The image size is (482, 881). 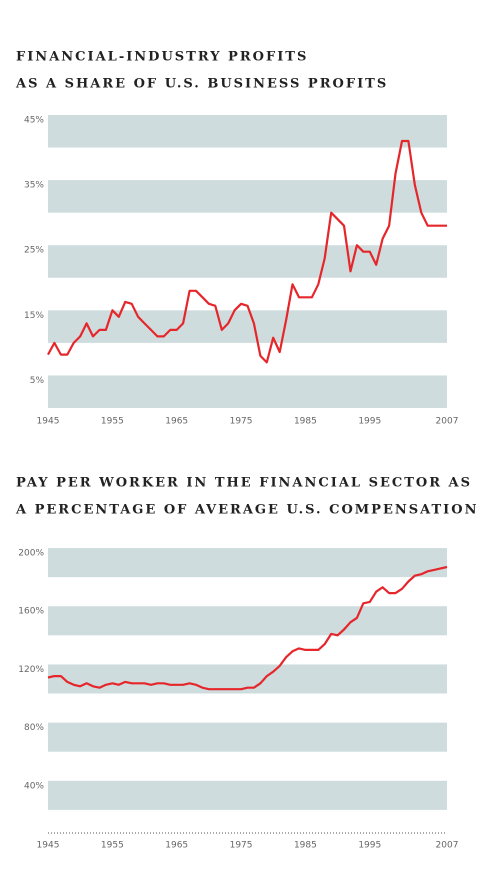 I want to click on y-tick-label: 25%, so click(x=34, y=251).